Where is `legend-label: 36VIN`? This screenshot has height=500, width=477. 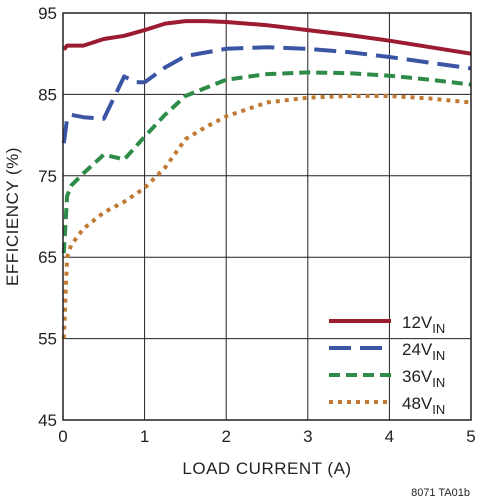 legend-label: 36VIN is located at coordinates (423, 378).